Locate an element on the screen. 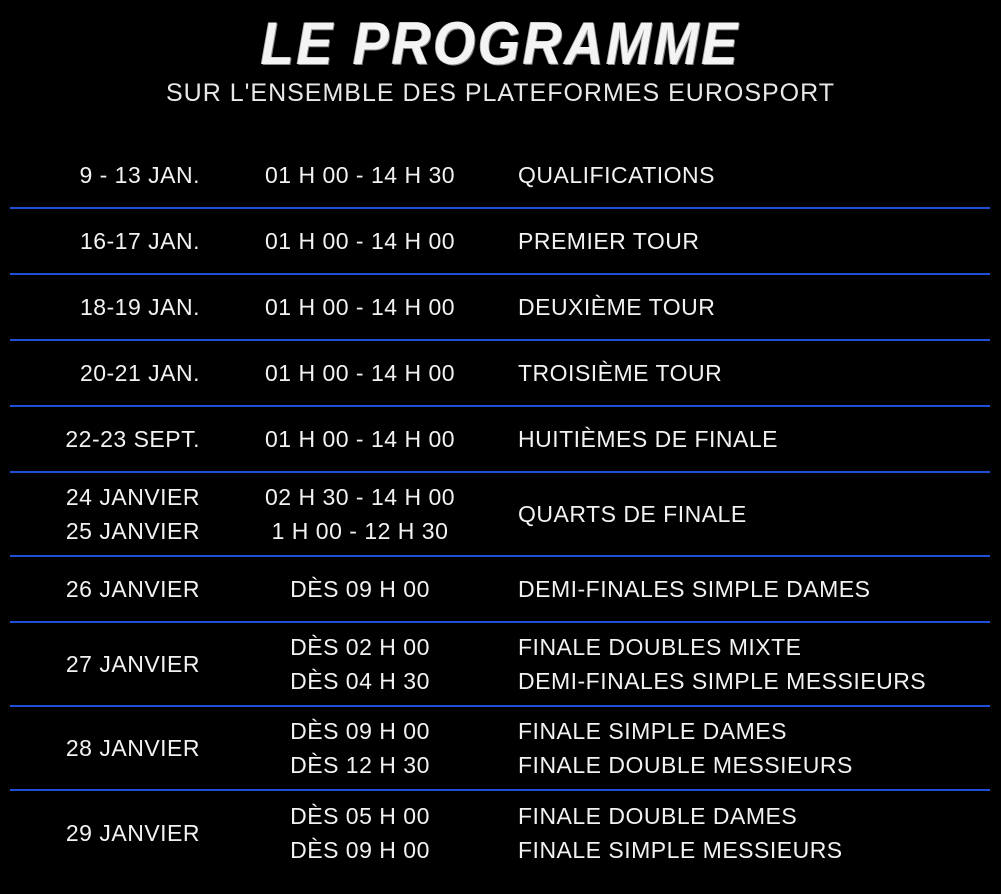  event-text: HUITIÈMES DE FINALE is located at coordinates (648, 439).